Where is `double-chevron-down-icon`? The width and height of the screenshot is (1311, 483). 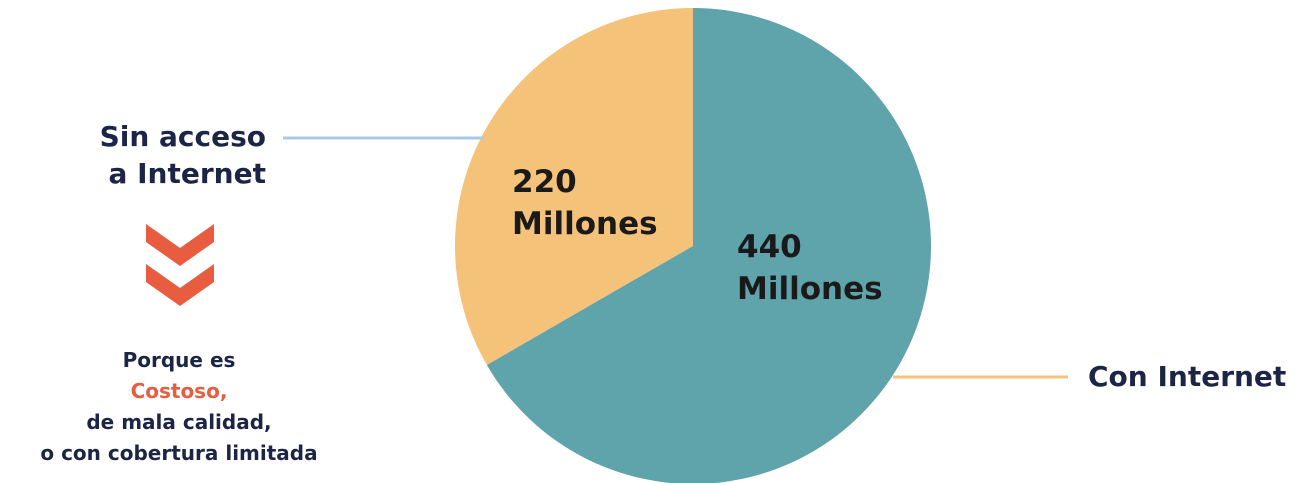
double-chevron-down-icon is located at coordinates (180, 265).